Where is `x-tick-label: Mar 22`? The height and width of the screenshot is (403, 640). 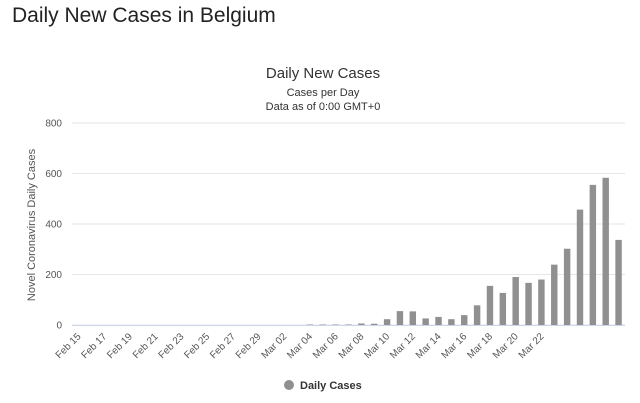
x-tick-label: Mar 22 is located at coordinates (532, 346).